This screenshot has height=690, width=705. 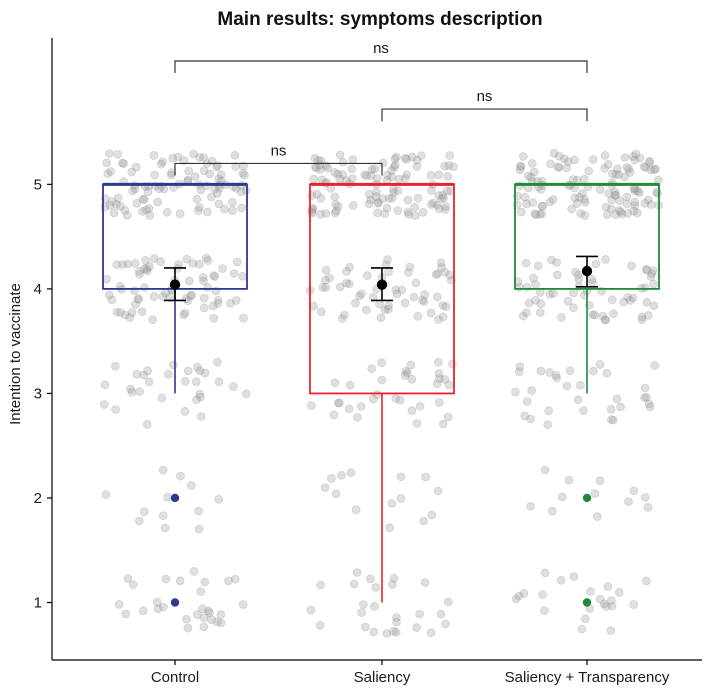 What do you see at coordinates (587, 677) in the screenshot?
I see `x-tick-label: Saliency + Transparency` at bounding box center [587, 677].